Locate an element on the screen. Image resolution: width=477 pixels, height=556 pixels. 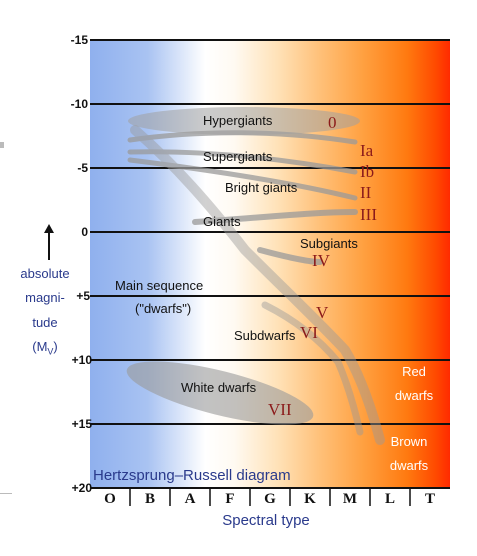
x-class-label: O is located at coordinates (110, 499).